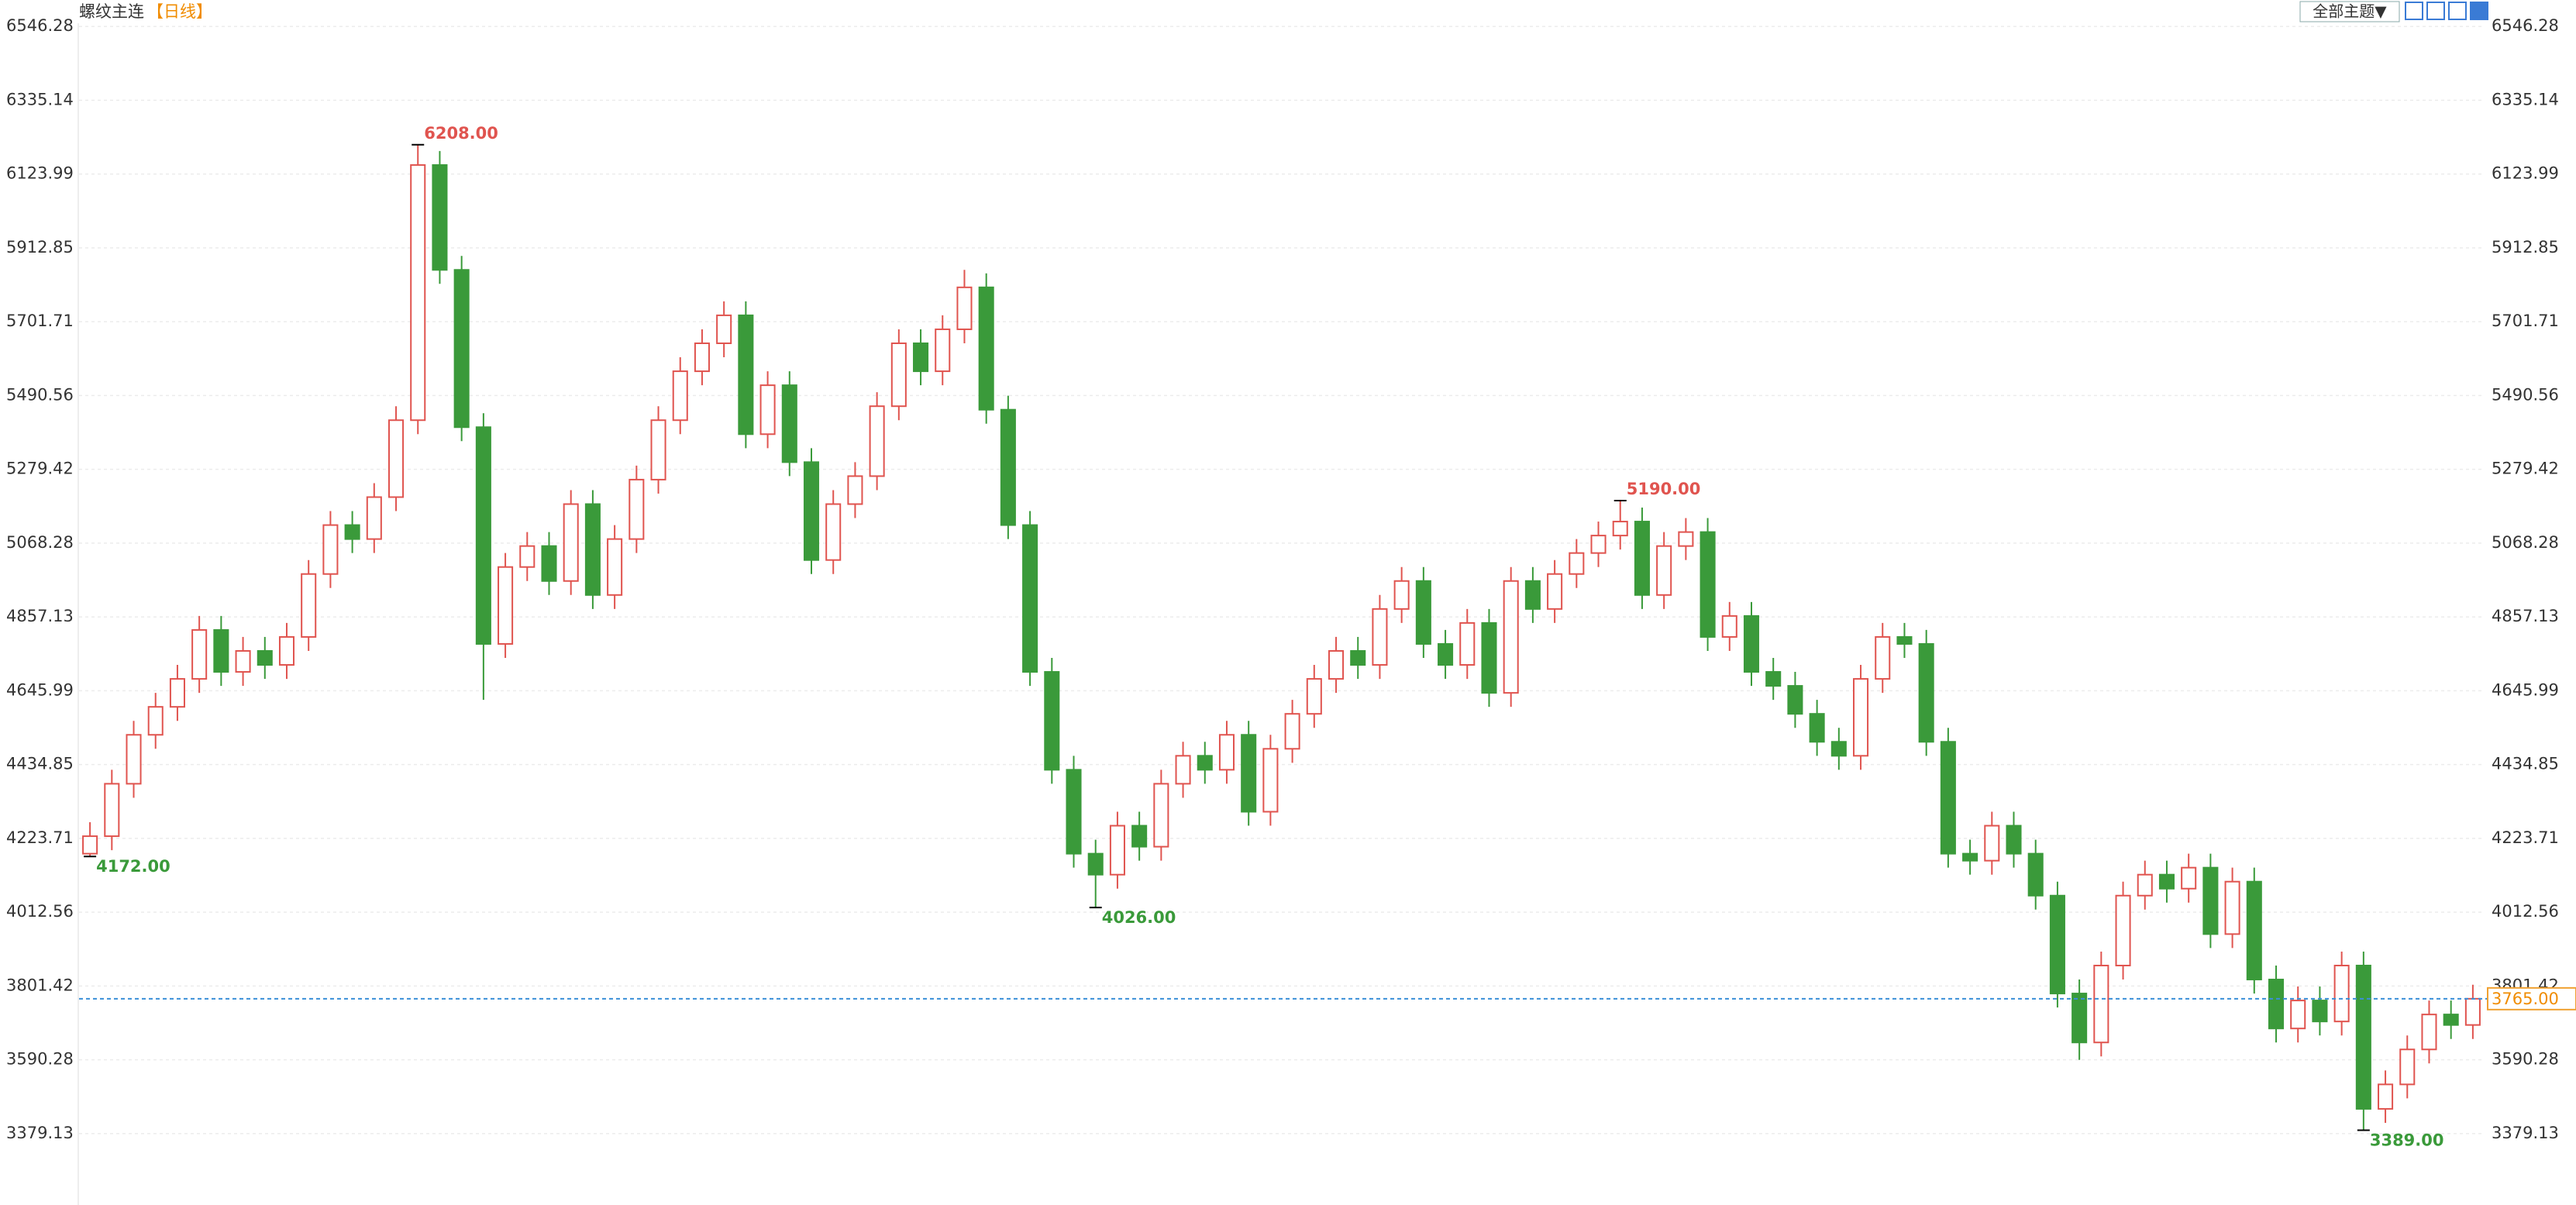  I want to click on extreme-label: 4172.00, so click(133, 867).